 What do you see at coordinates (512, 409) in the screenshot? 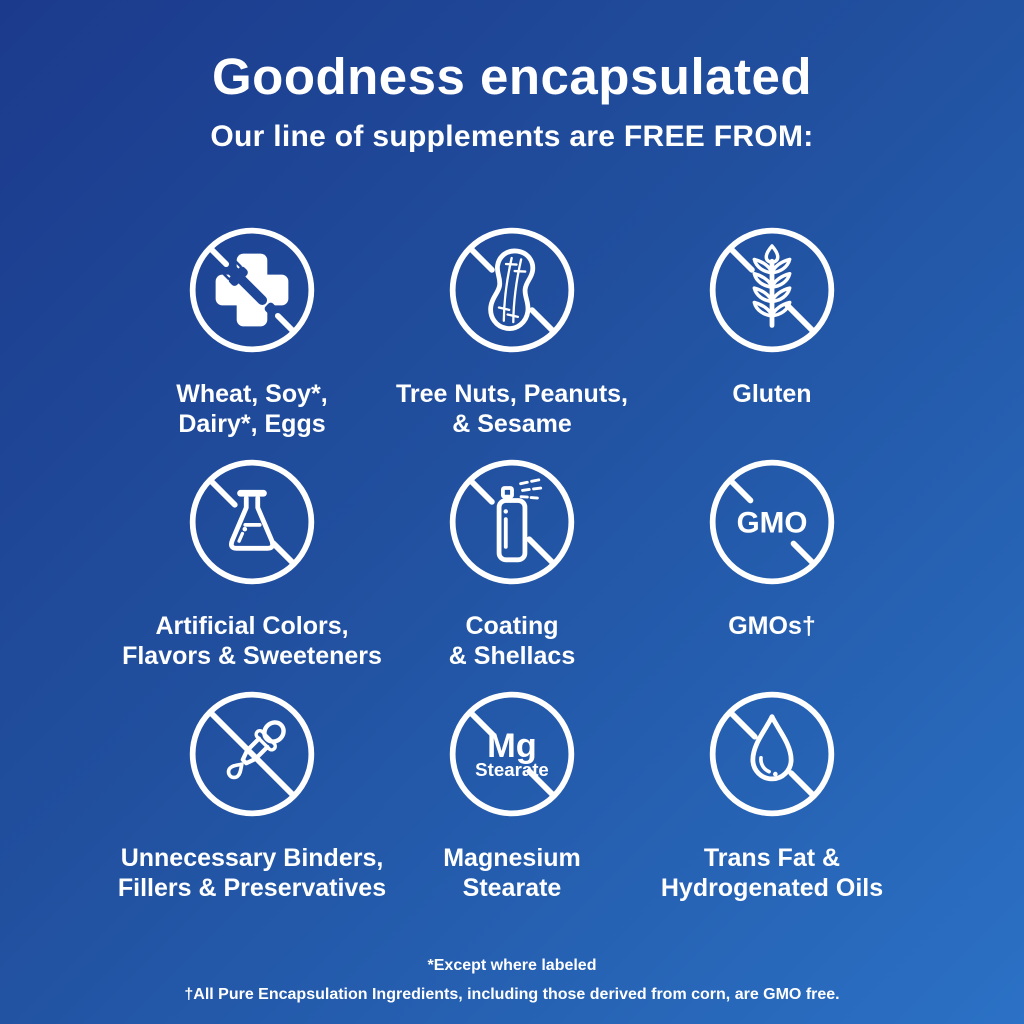
I see `grid-item-label: Tree Nuts, Peanuts, & Sesame` at bounding box center [512, 409].